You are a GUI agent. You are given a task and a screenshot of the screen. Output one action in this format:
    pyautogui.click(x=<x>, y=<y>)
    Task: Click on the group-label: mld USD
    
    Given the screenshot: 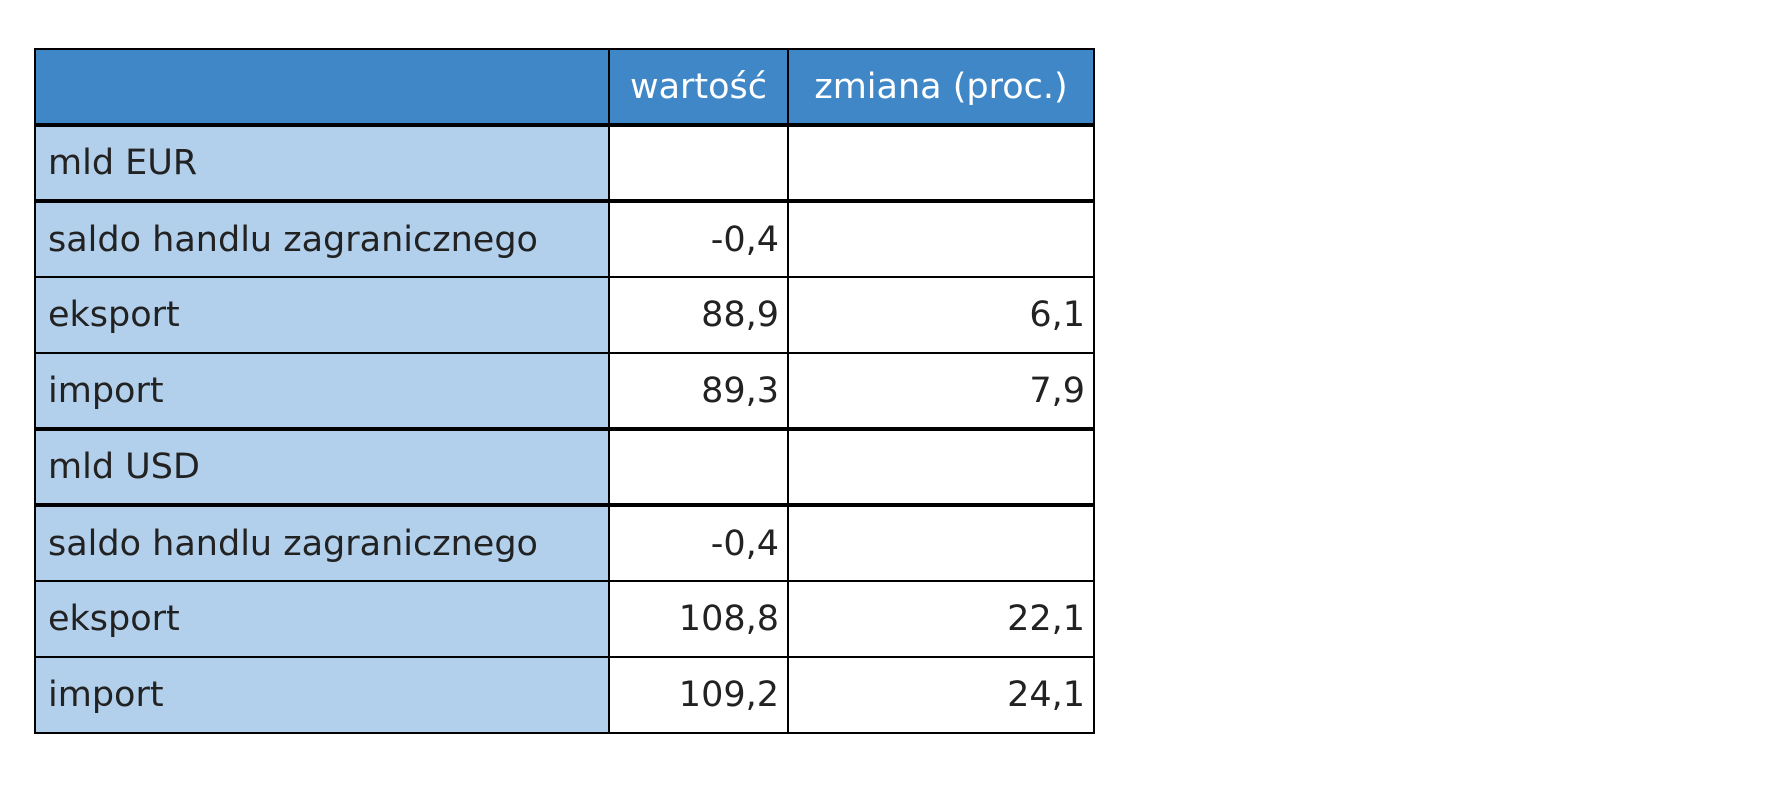 What is the action you would take?
    pyautogui.click(x=322, y=466)
    